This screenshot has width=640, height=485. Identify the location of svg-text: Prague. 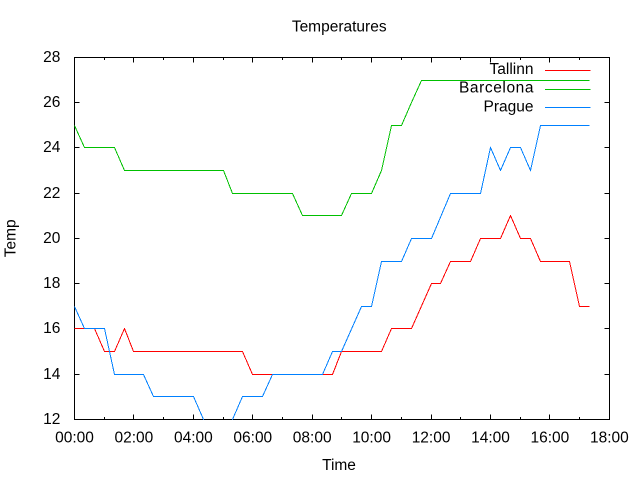
(509, 106).